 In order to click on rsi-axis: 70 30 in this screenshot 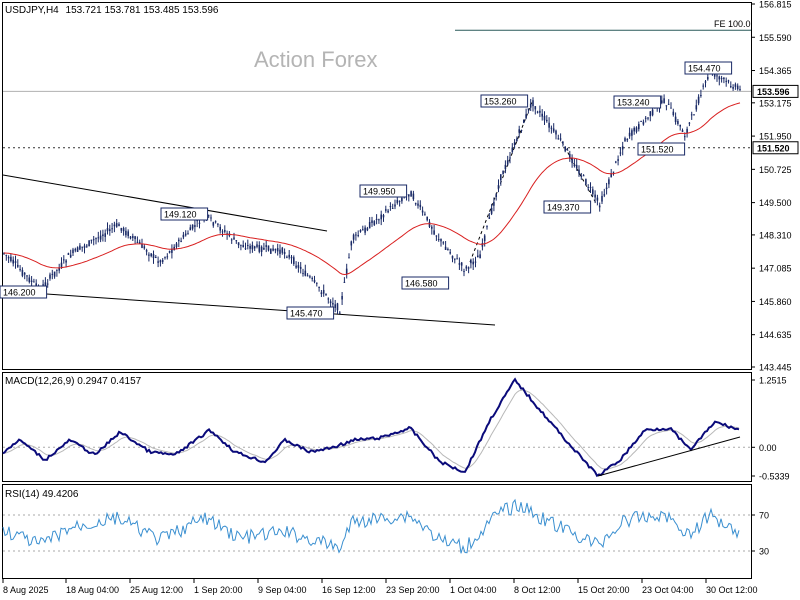, I will do `click(760, 534)`.